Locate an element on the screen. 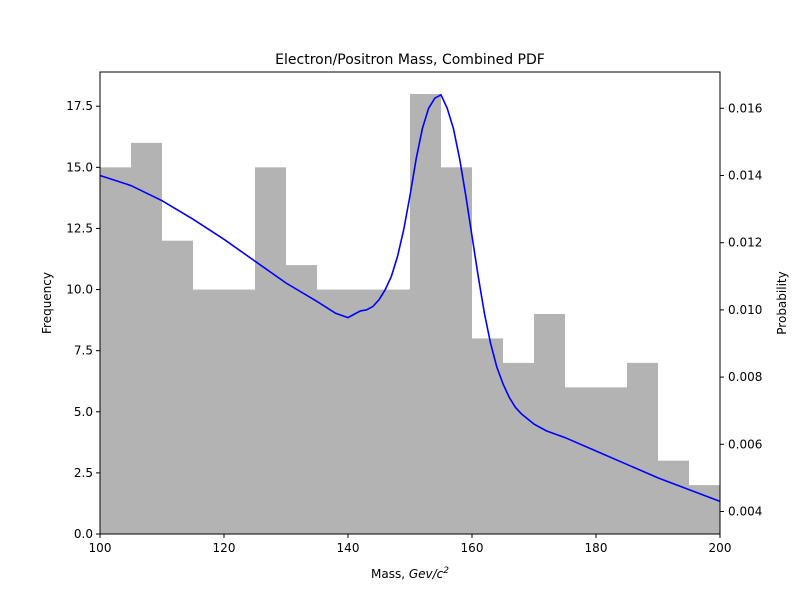  y2-axis-label: Probability is located at coordinates (782, 302).